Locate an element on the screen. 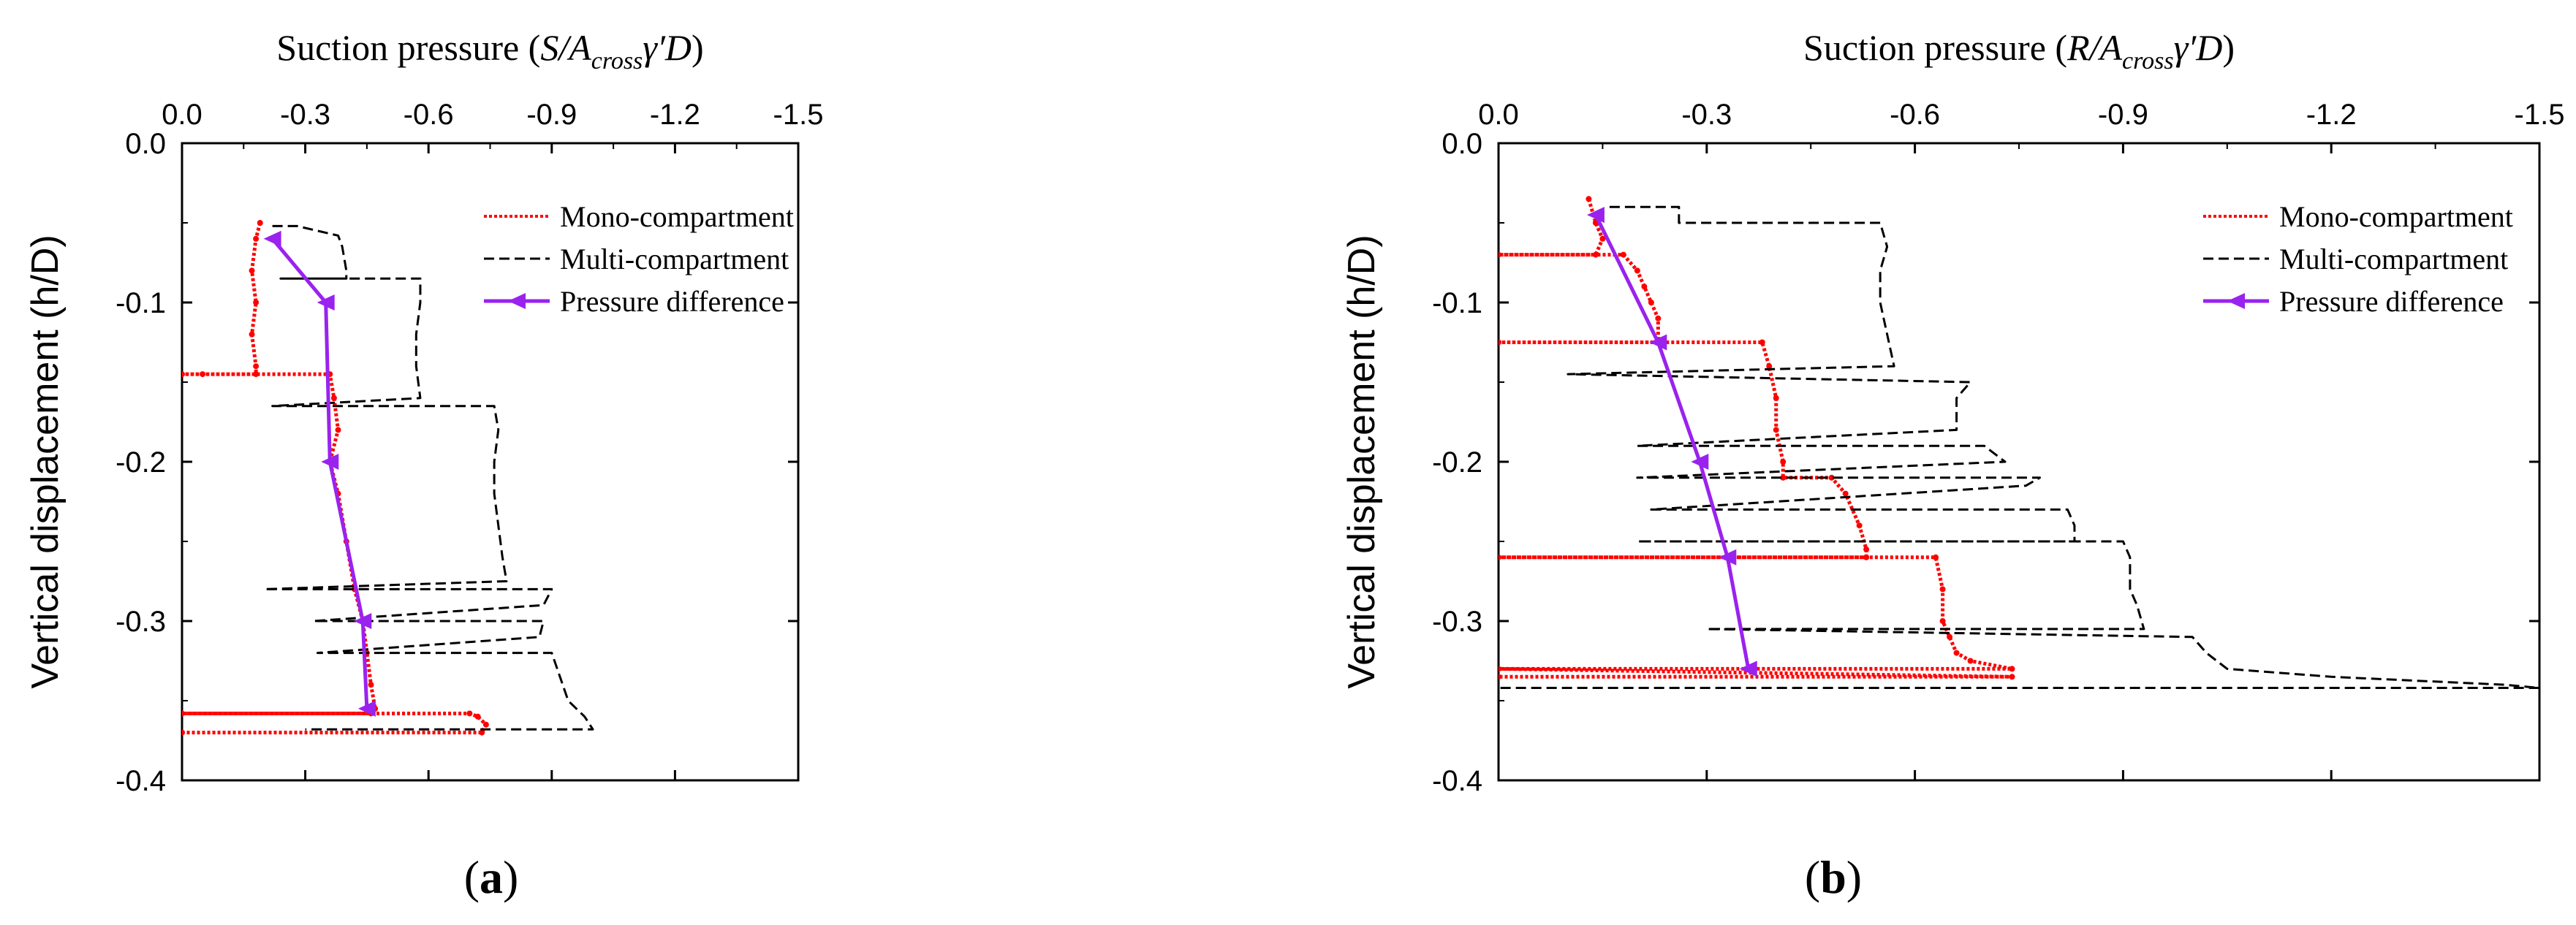 Image resolution: width=2576 pixels, height=925 pixels. panel-a-y-tick-label: -0.2 is located at coordinates (140, 462).